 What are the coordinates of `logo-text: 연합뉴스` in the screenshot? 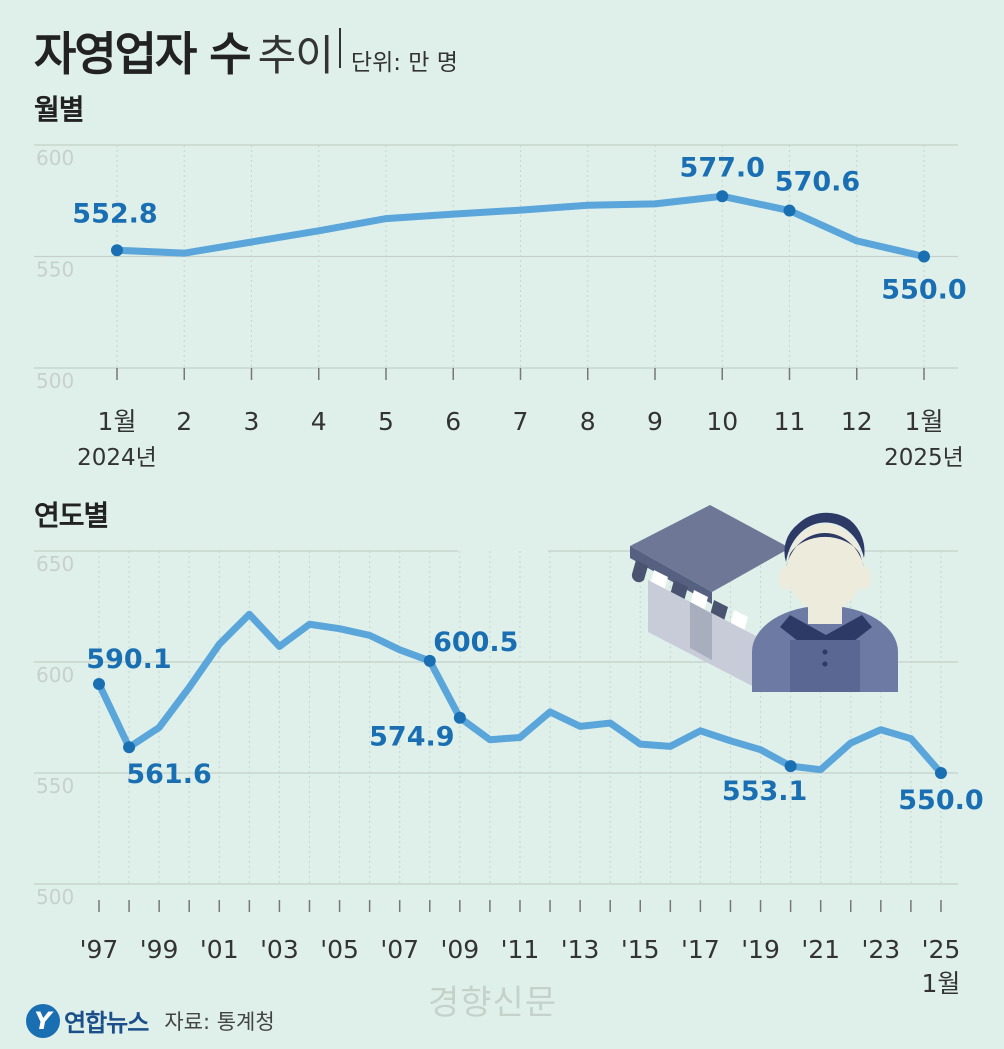 It's located at (106, 1023).